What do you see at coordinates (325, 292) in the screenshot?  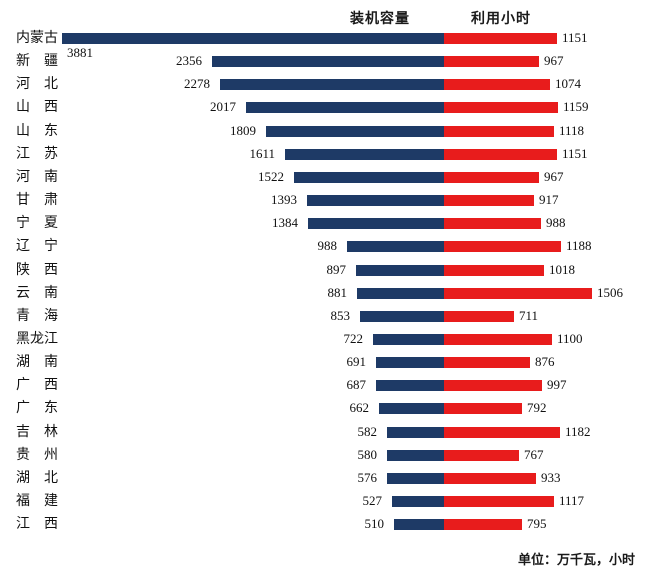 I see `chart-row: 云南 881 1506` at bounding box center [325, 292].